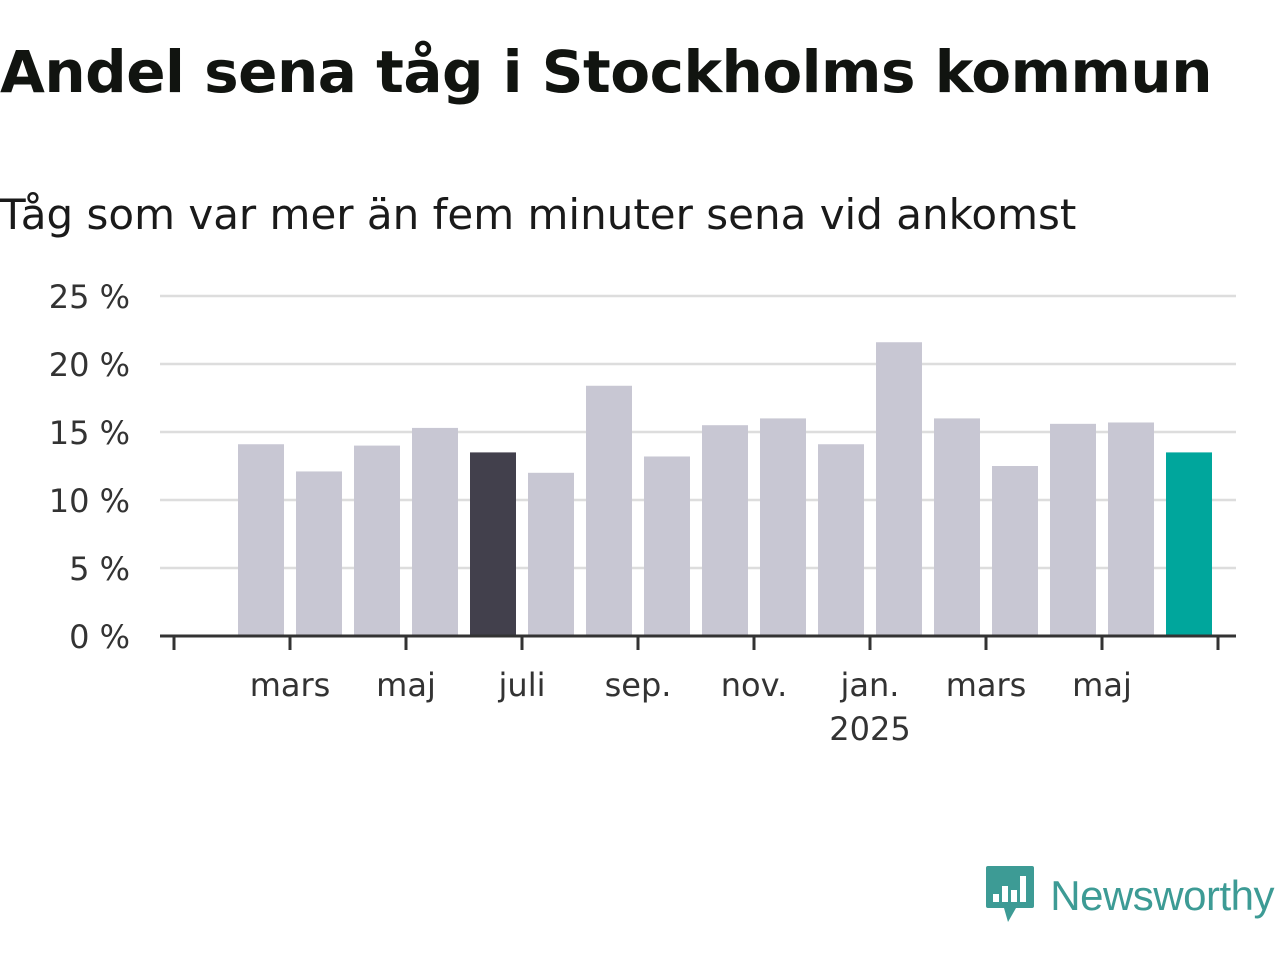 The width and height of the screenshot is (1280, 960). What do you see at coordinates (638, 685) in the screenshot?
I see `x-tick-label: sep.` at bounding box center [638, 685].